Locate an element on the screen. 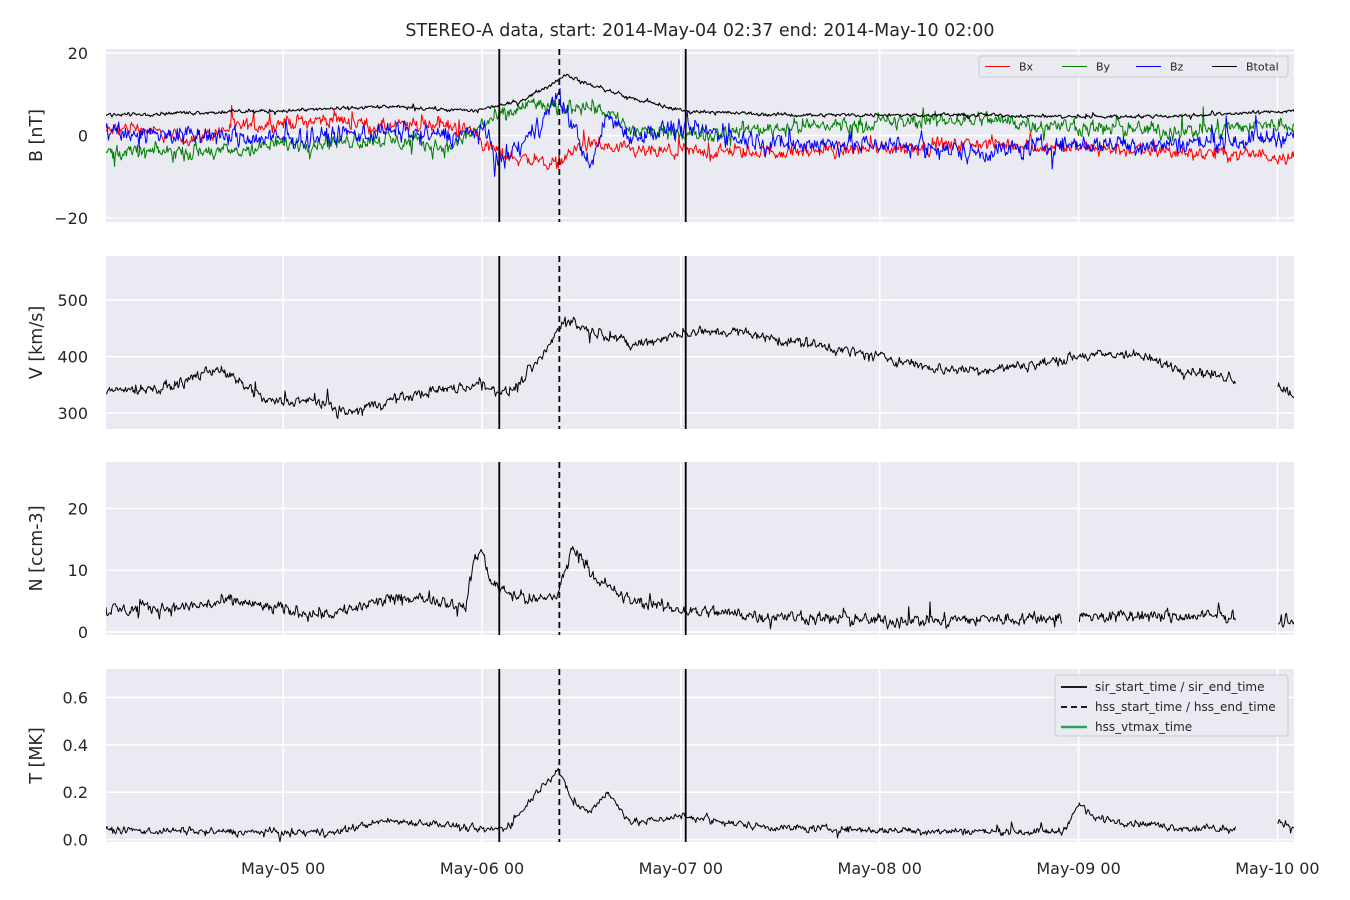 This screenshot has width=1350, height=900. y-tick-label: 400 is located at coordinates (72, 357).